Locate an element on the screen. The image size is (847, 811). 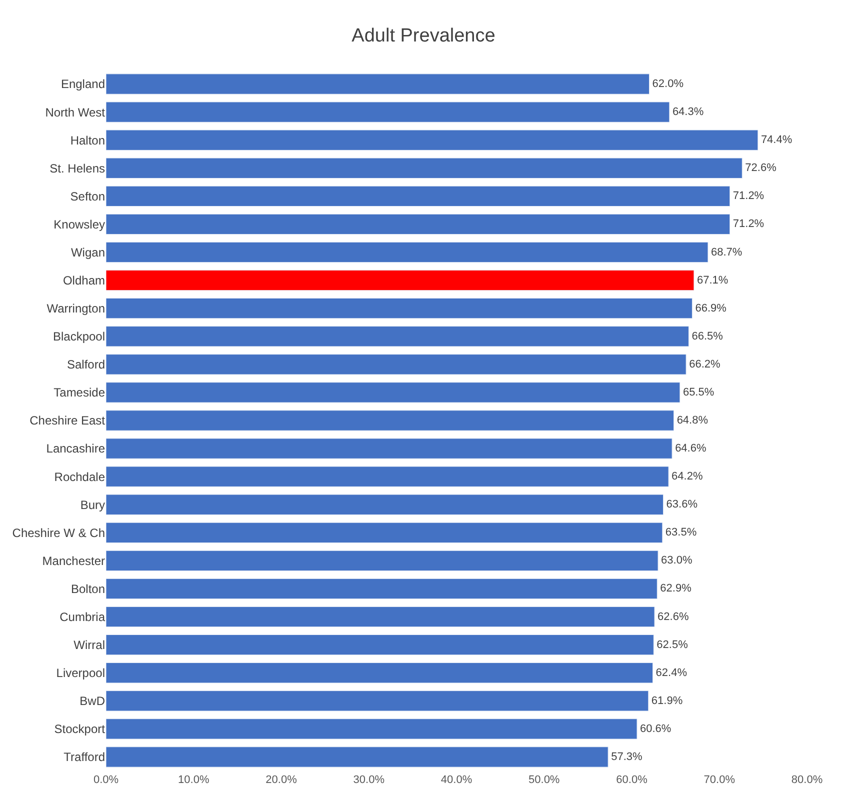
y-tick-label: Bolton is located at coordinates (87, 589).